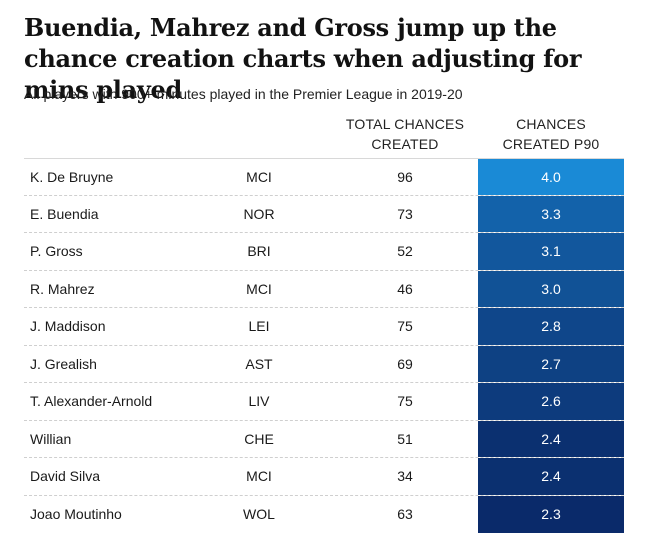 The height and width of the screenshot is (542, 650). I want to click on player-name: P. Gross, so click(56, 251).